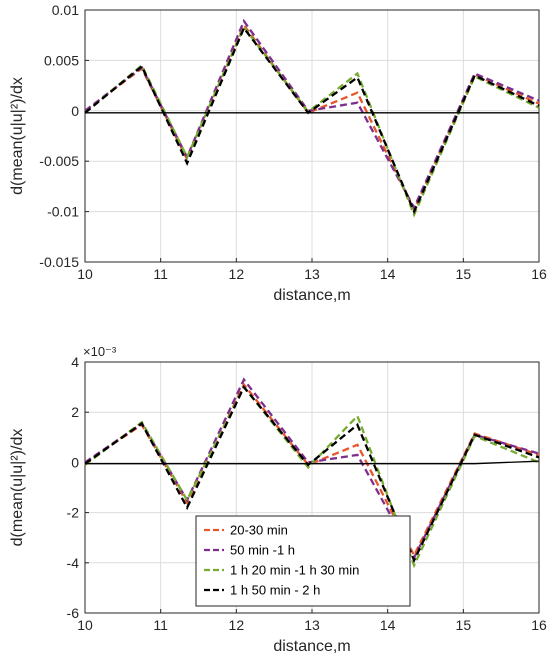  What do you see at coordinates (275, 590) in the screenshot?
I see `legend-label: 1 h 50 min - 2 h` at bounding box center [275, 590].